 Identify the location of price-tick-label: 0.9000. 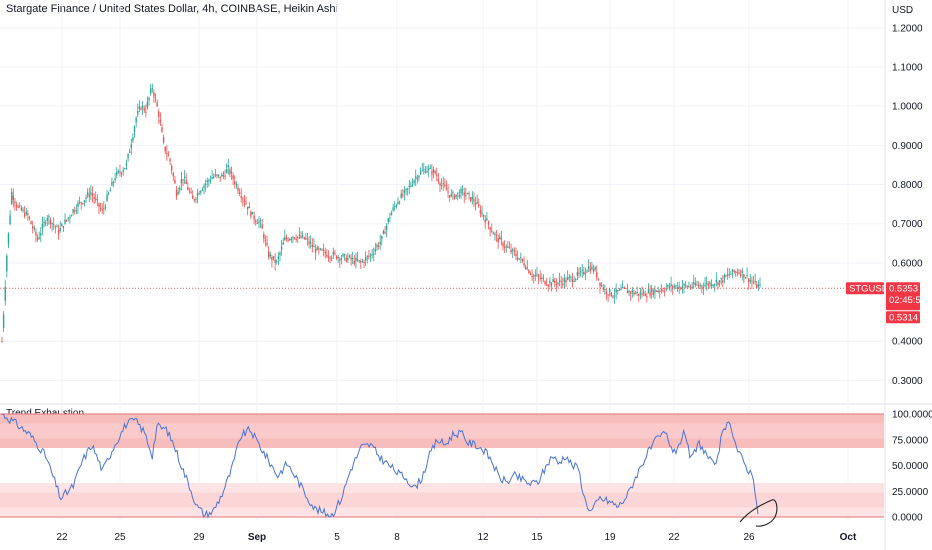
(907, 146).